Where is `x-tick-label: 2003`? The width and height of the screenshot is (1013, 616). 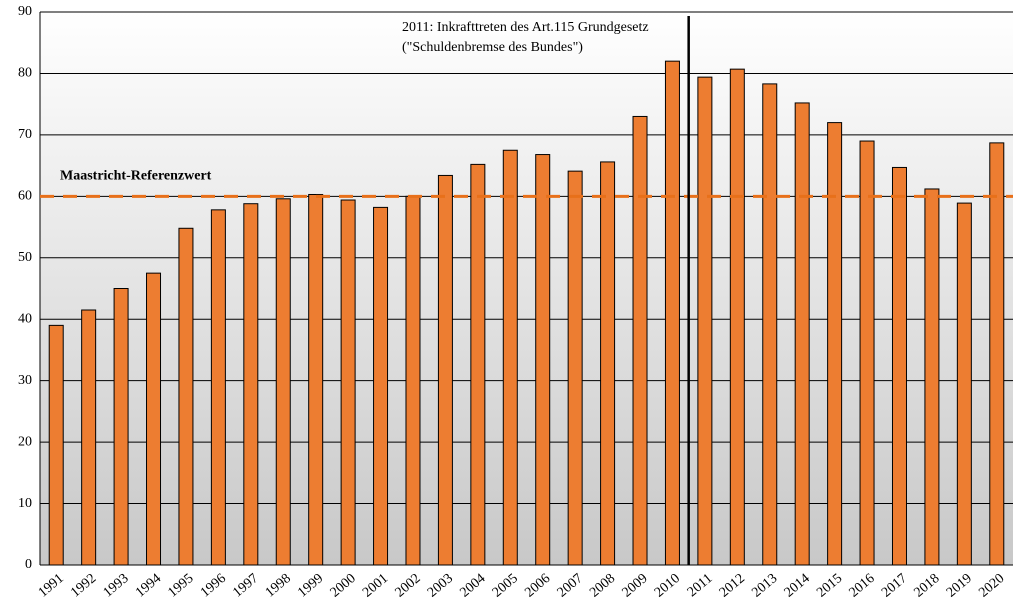
x-tick-label: 2003 is located at coordinates (440, 585).